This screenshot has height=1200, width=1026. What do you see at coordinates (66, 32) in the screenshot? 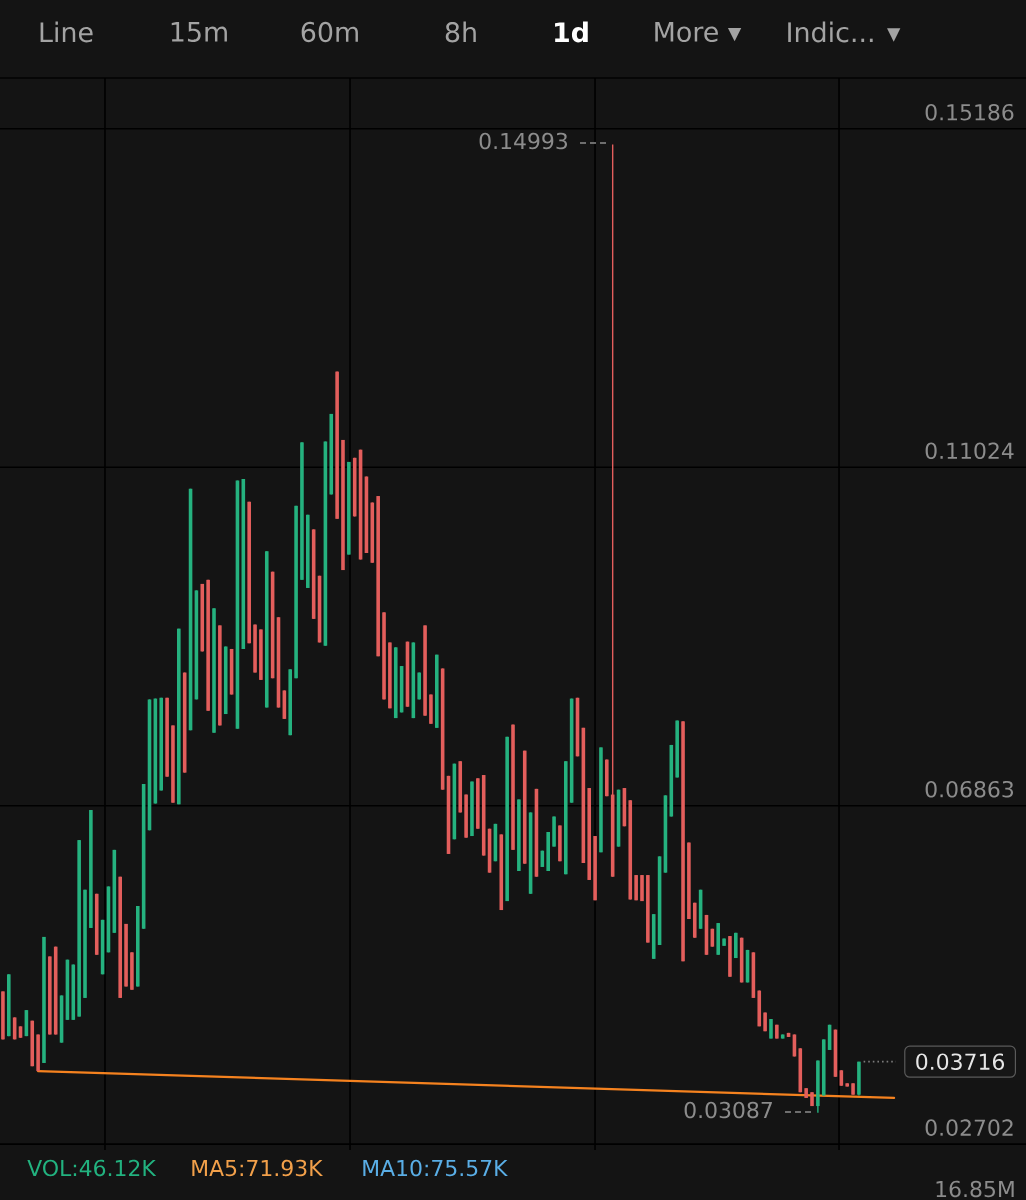
I see `text: Line` at bounding box center [66, 32].